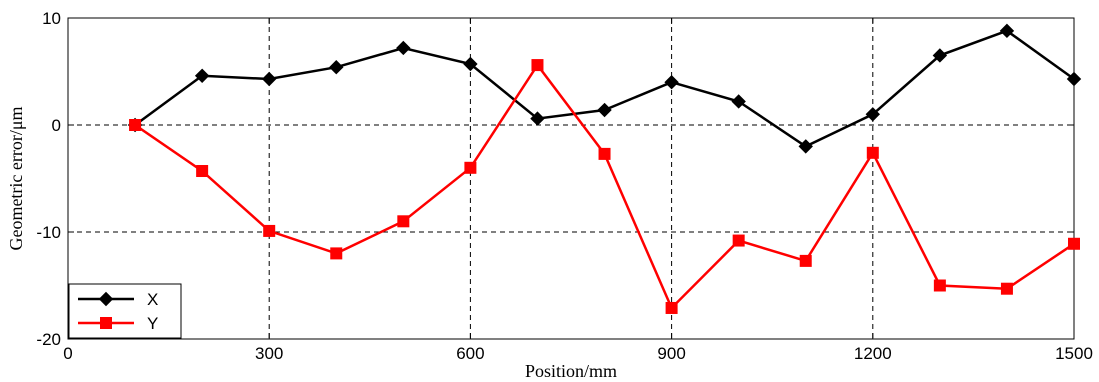 The image size is (1099, 382). What do you see at coordinates (118, 311) in the screenshot?
I see `legend-items: XY` at bounding box center [118, 311].